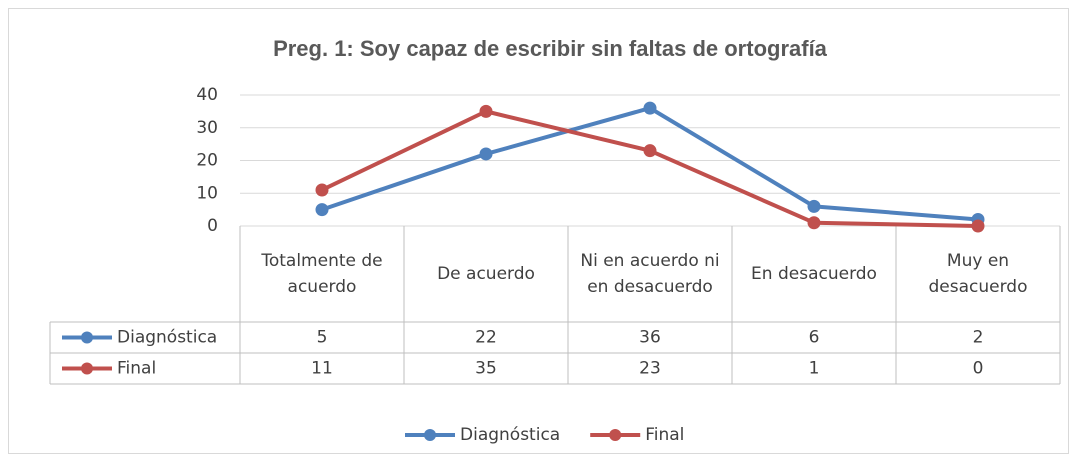 The image size is (1078, 462). What do you see at coordinates (207, 161) in the screenshot?
I see `y-tick-label: 20` at bounding box center [207, 161].